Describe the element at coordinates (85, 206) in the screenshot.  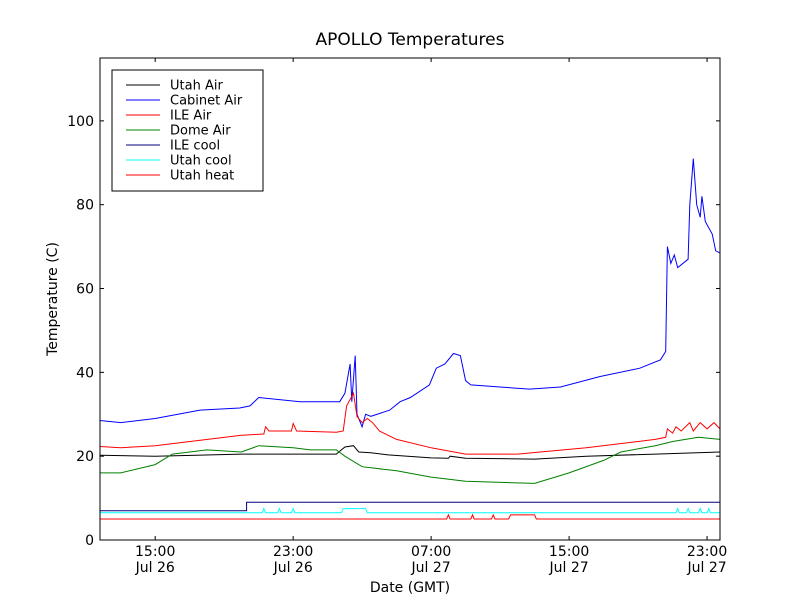
I see `y-tick-label: 80` at that location.